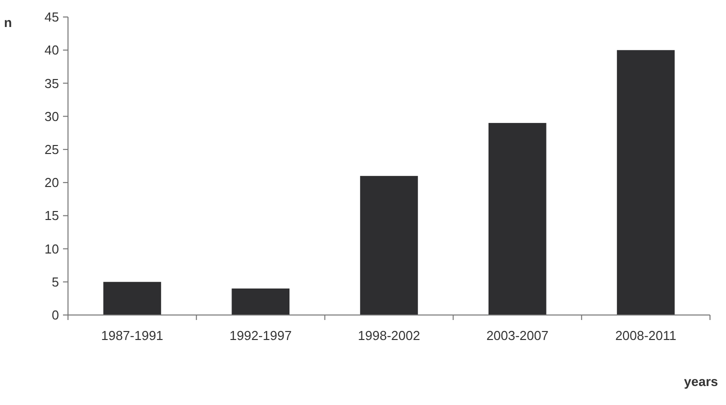  I want to click on x-tick-label: 1998-2002, so click(389, 335).